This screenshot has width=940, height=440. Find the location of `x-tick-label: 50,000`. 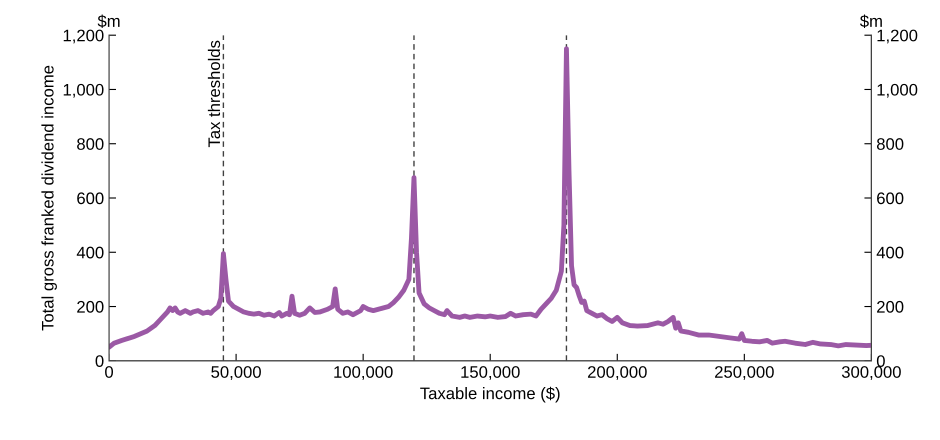

x-tick-label: 50,000 is located at coordinates (236, 373).